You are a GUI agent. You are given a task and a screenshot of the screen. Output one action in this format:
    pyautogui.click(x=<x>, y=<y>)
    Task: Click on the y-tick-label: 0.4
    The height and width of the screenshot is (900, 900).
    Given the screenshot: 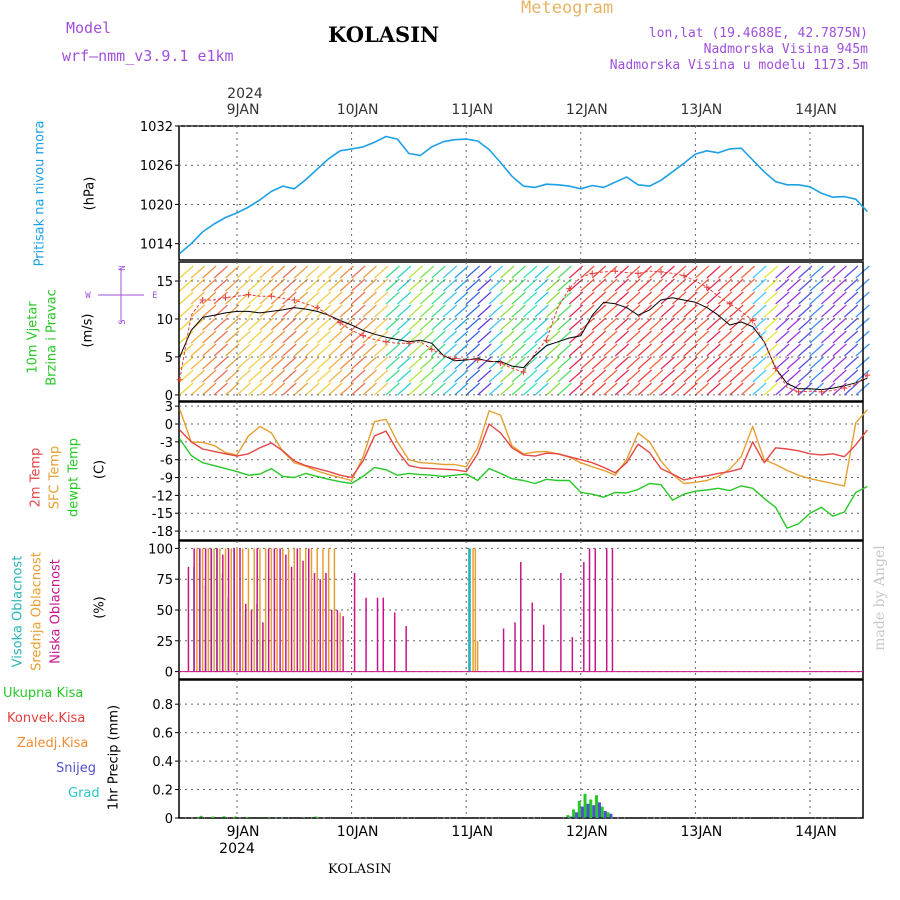 What is the action you would take?
    pyautogui.click(x=162, y=762)
    